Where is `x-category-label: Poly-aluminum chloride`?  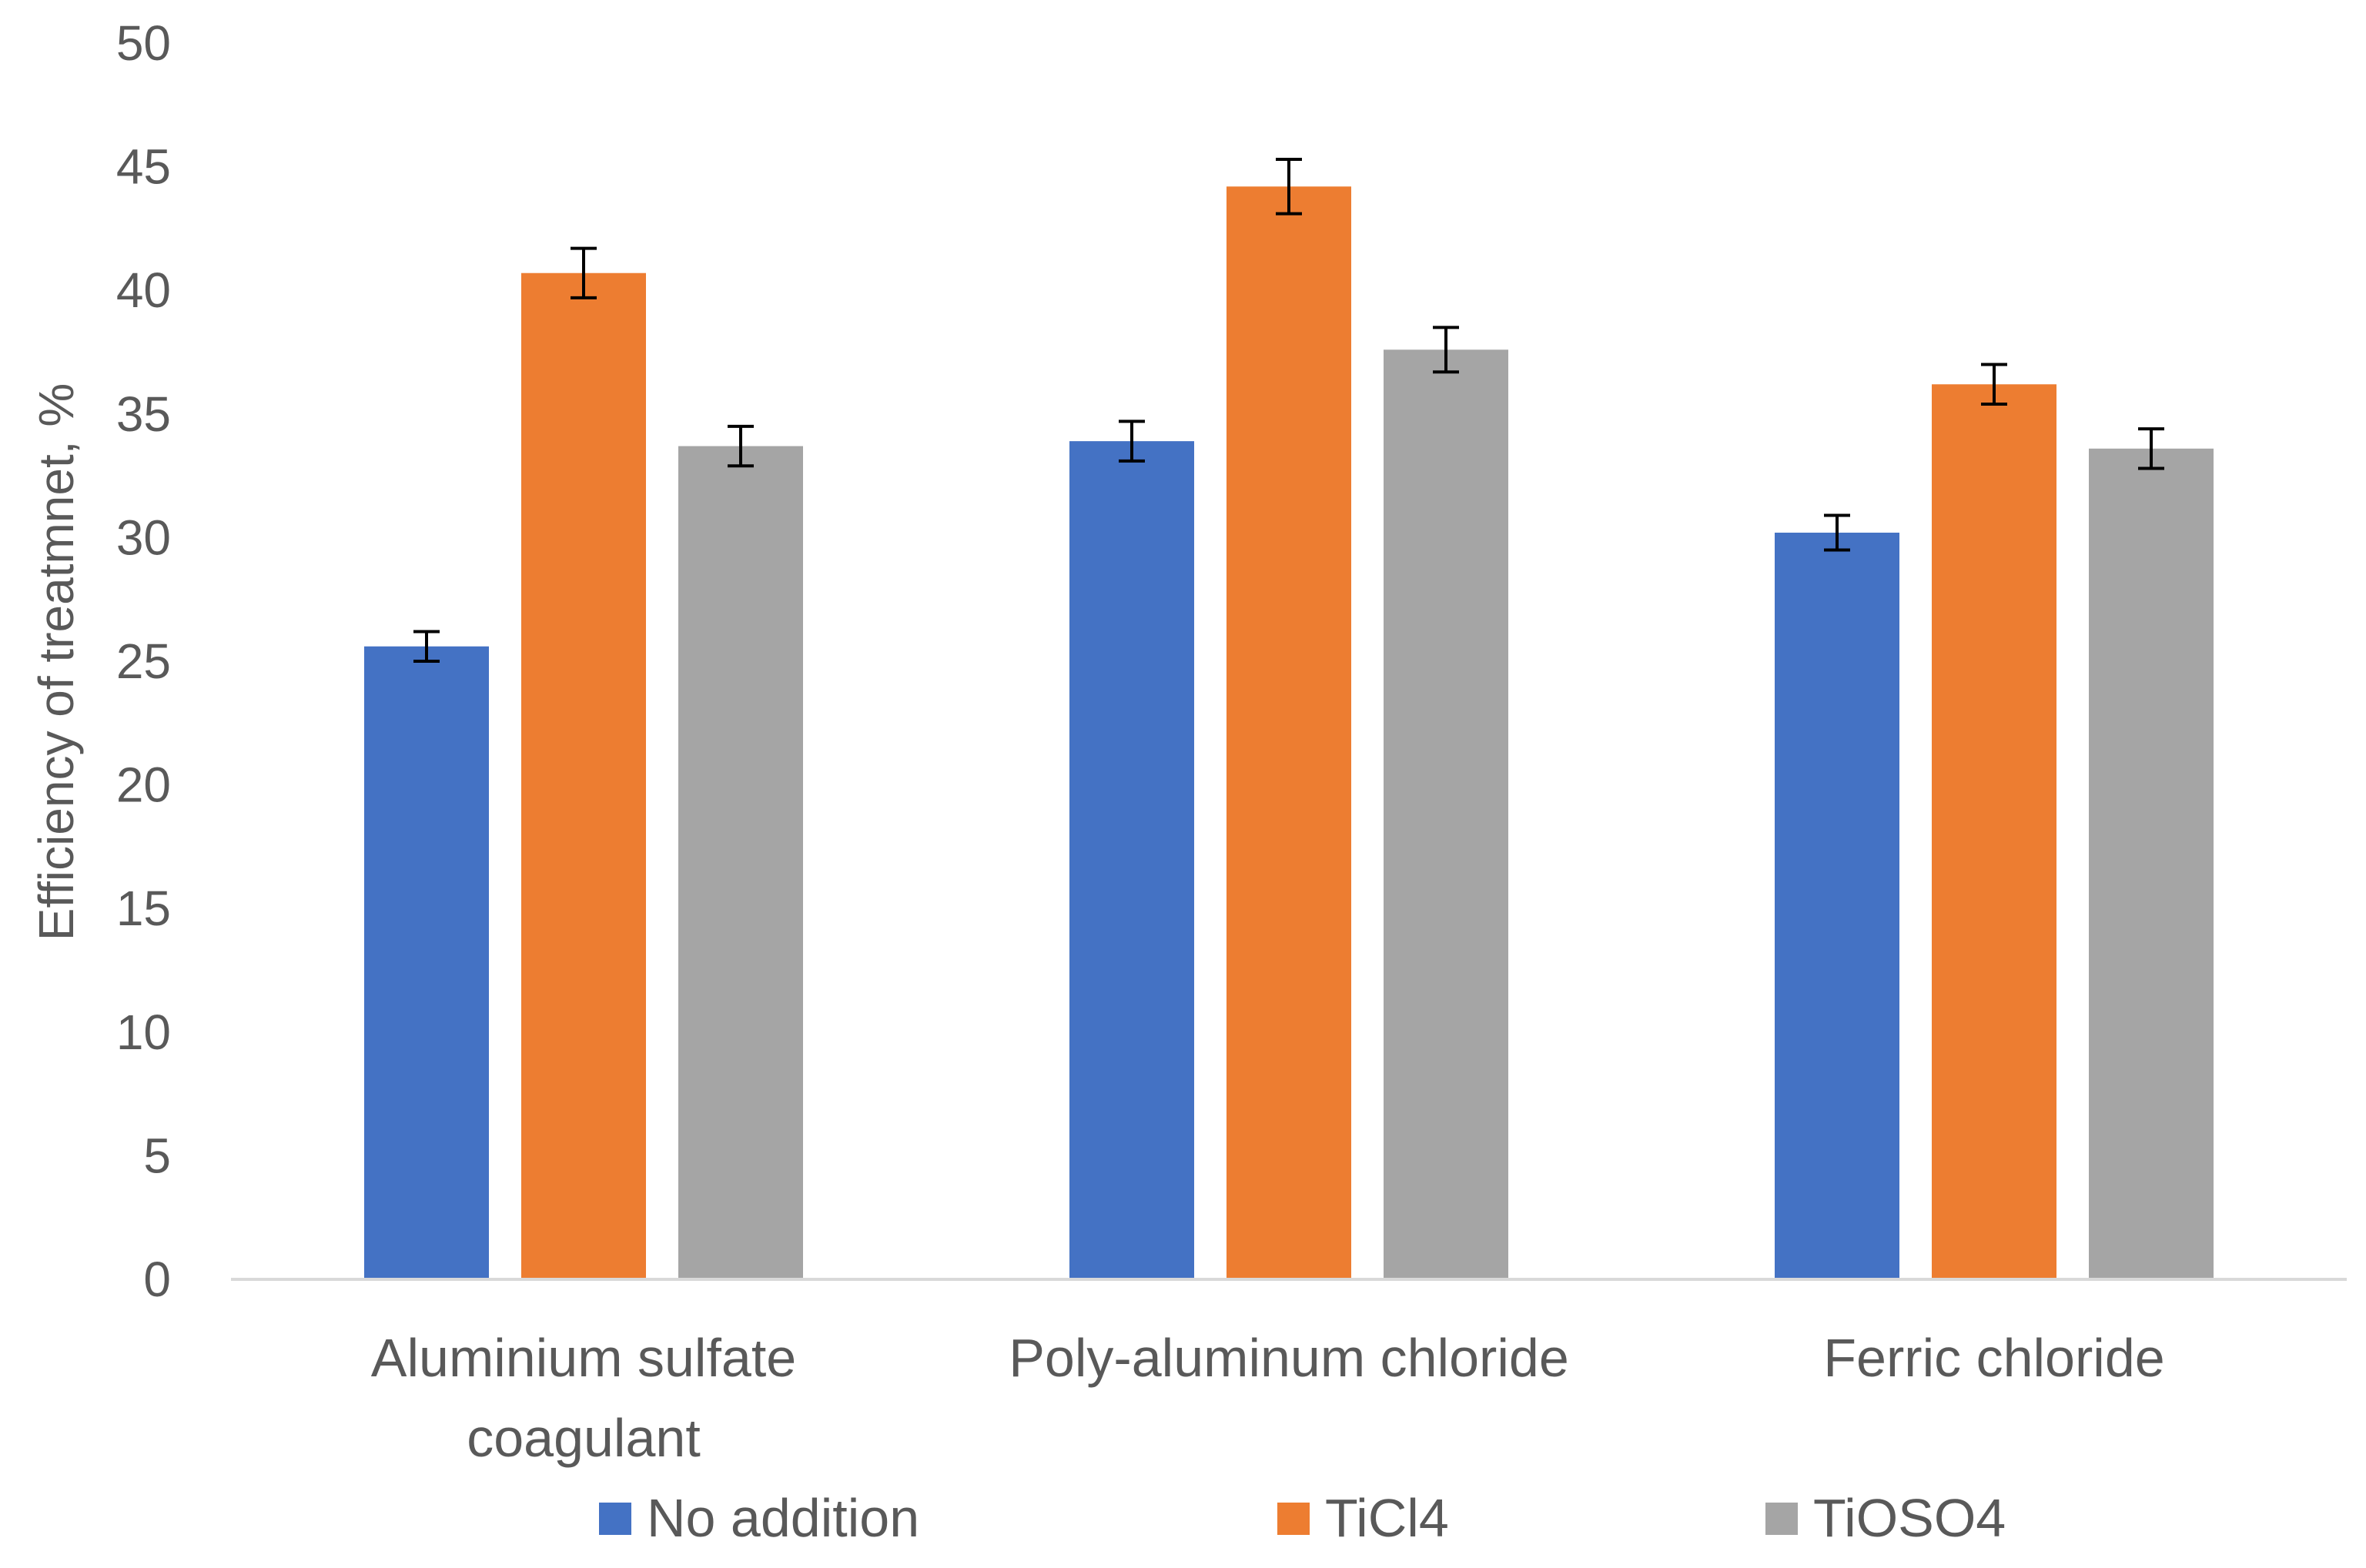 x-category-label: Poly-aluminum chloride is located at coordinates (1289, 1358).